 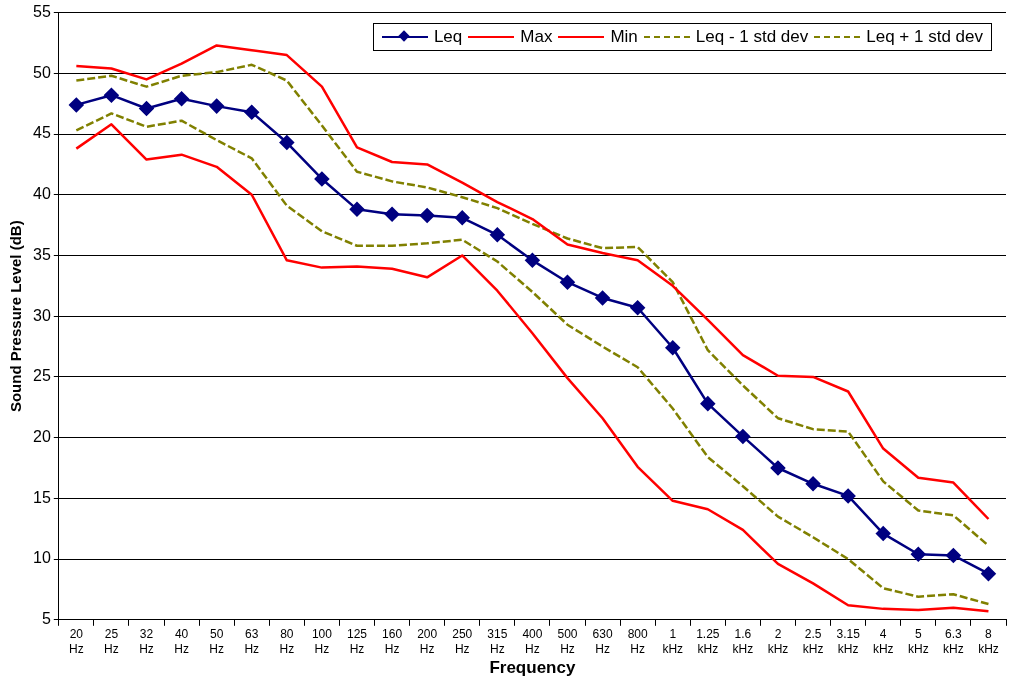 I want to click on x-tick-label: 6.3 kHz, so click(x=953, y=641).